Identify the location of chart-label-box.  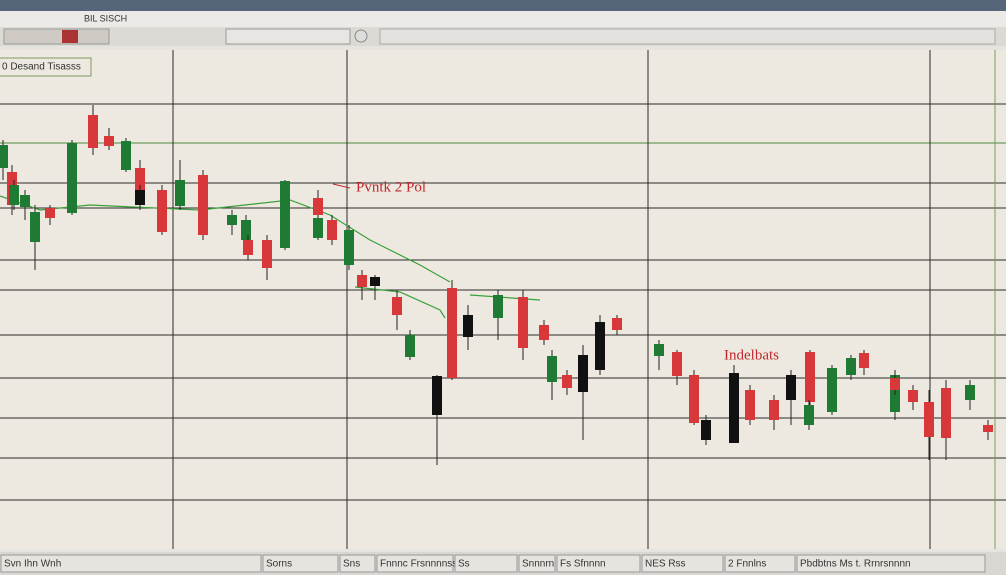
(46, 67).